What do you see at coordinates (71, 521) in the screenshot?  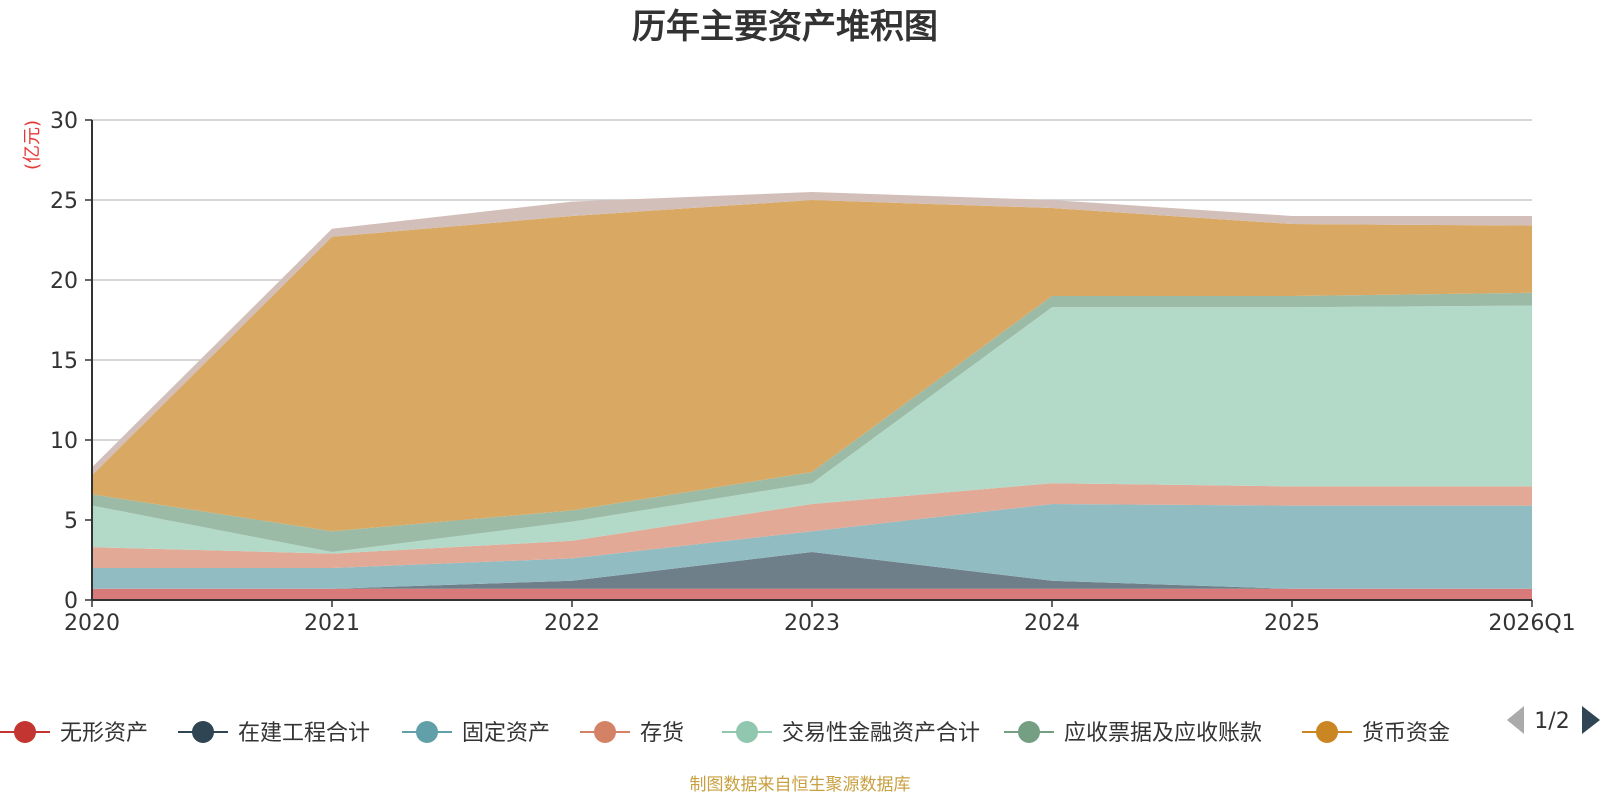 I see `y-tick-label: 5` at bounding box center [71, 521].